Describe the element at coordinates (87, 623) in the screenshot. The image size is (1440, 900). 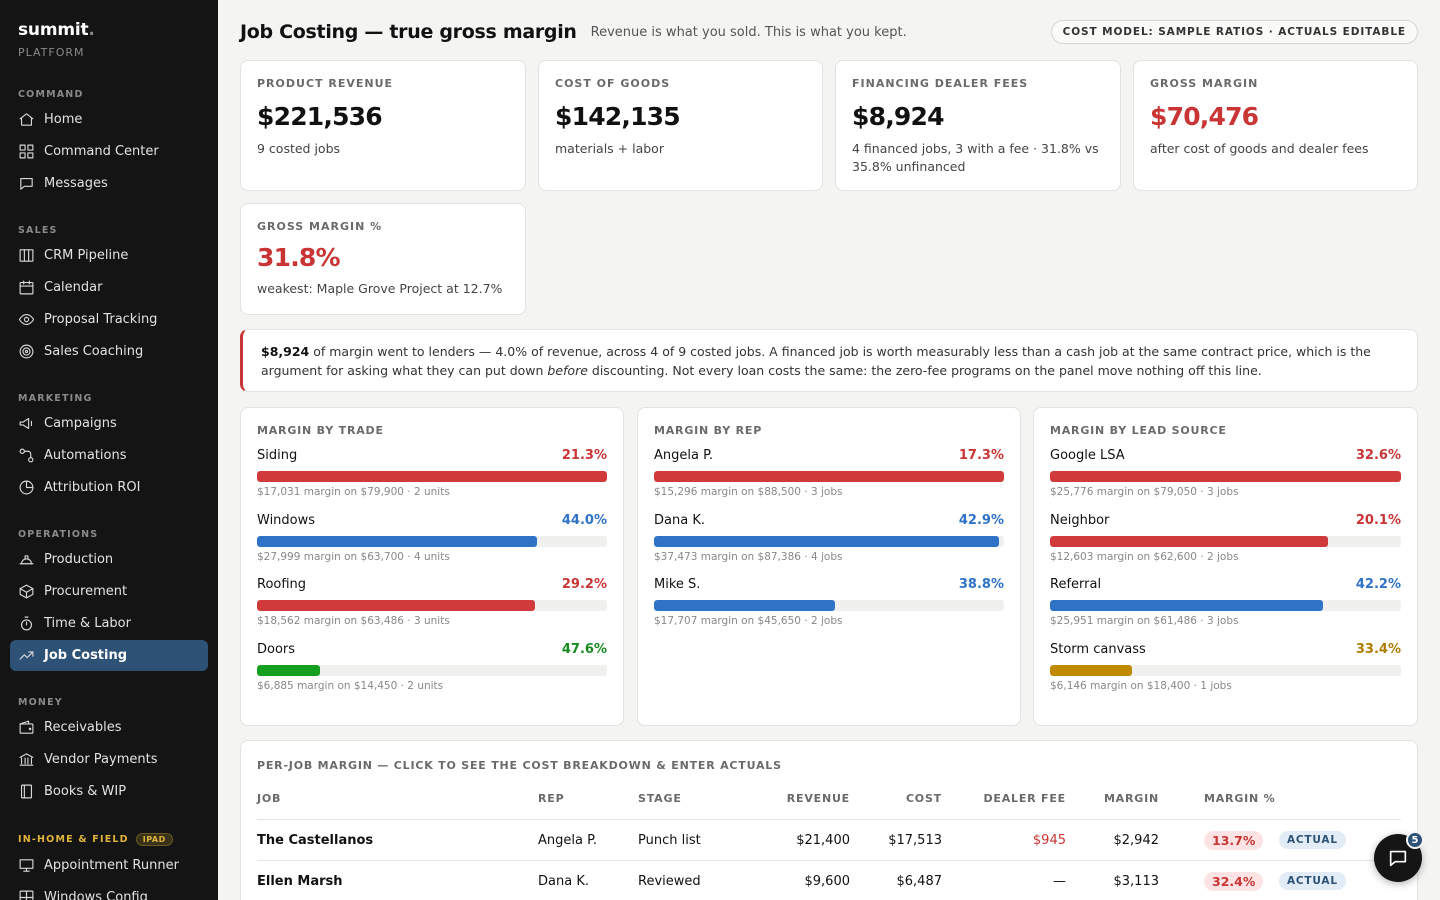
I see `sidebar-item-label: Time & Labor` at that location.